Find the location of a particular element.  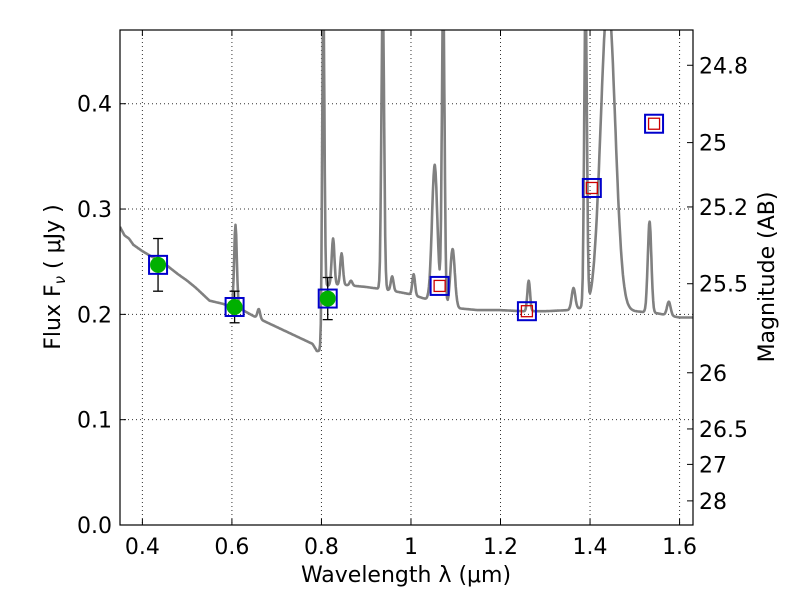

x-tick-label: 1.2 is located at coordinates (500, 547).